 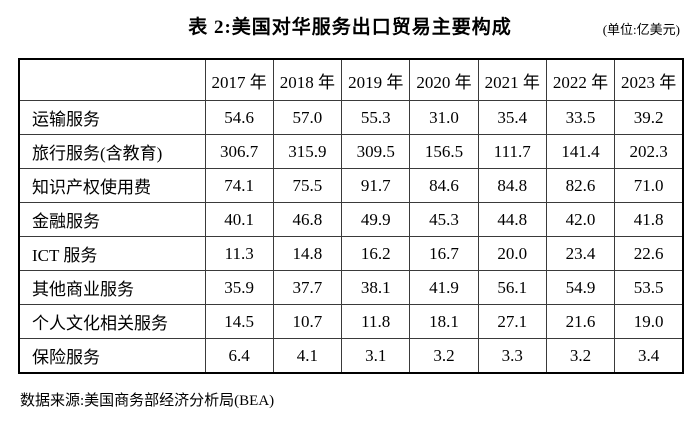 What do you see at coordinates (307, 185) in the screenshot?
I see `cell-value: 75.5` at bounding box center [307, 185].